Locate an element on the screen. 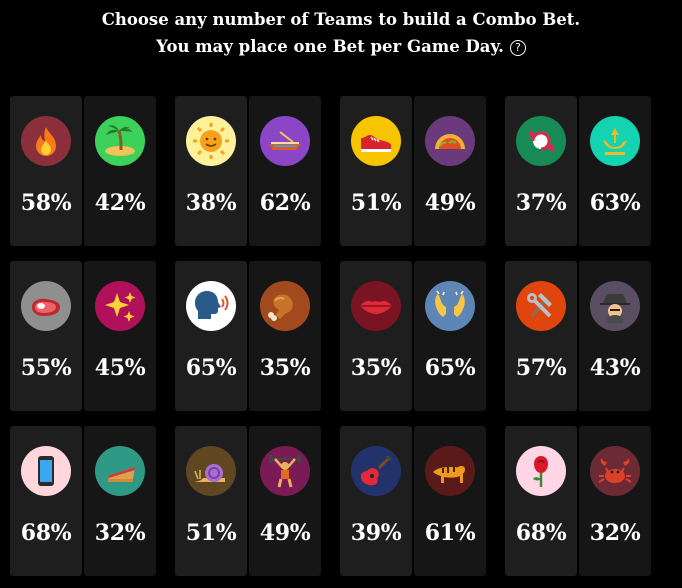 This screenshot has width=682, height=588. phone-icon is located at coordinates (46, 471).